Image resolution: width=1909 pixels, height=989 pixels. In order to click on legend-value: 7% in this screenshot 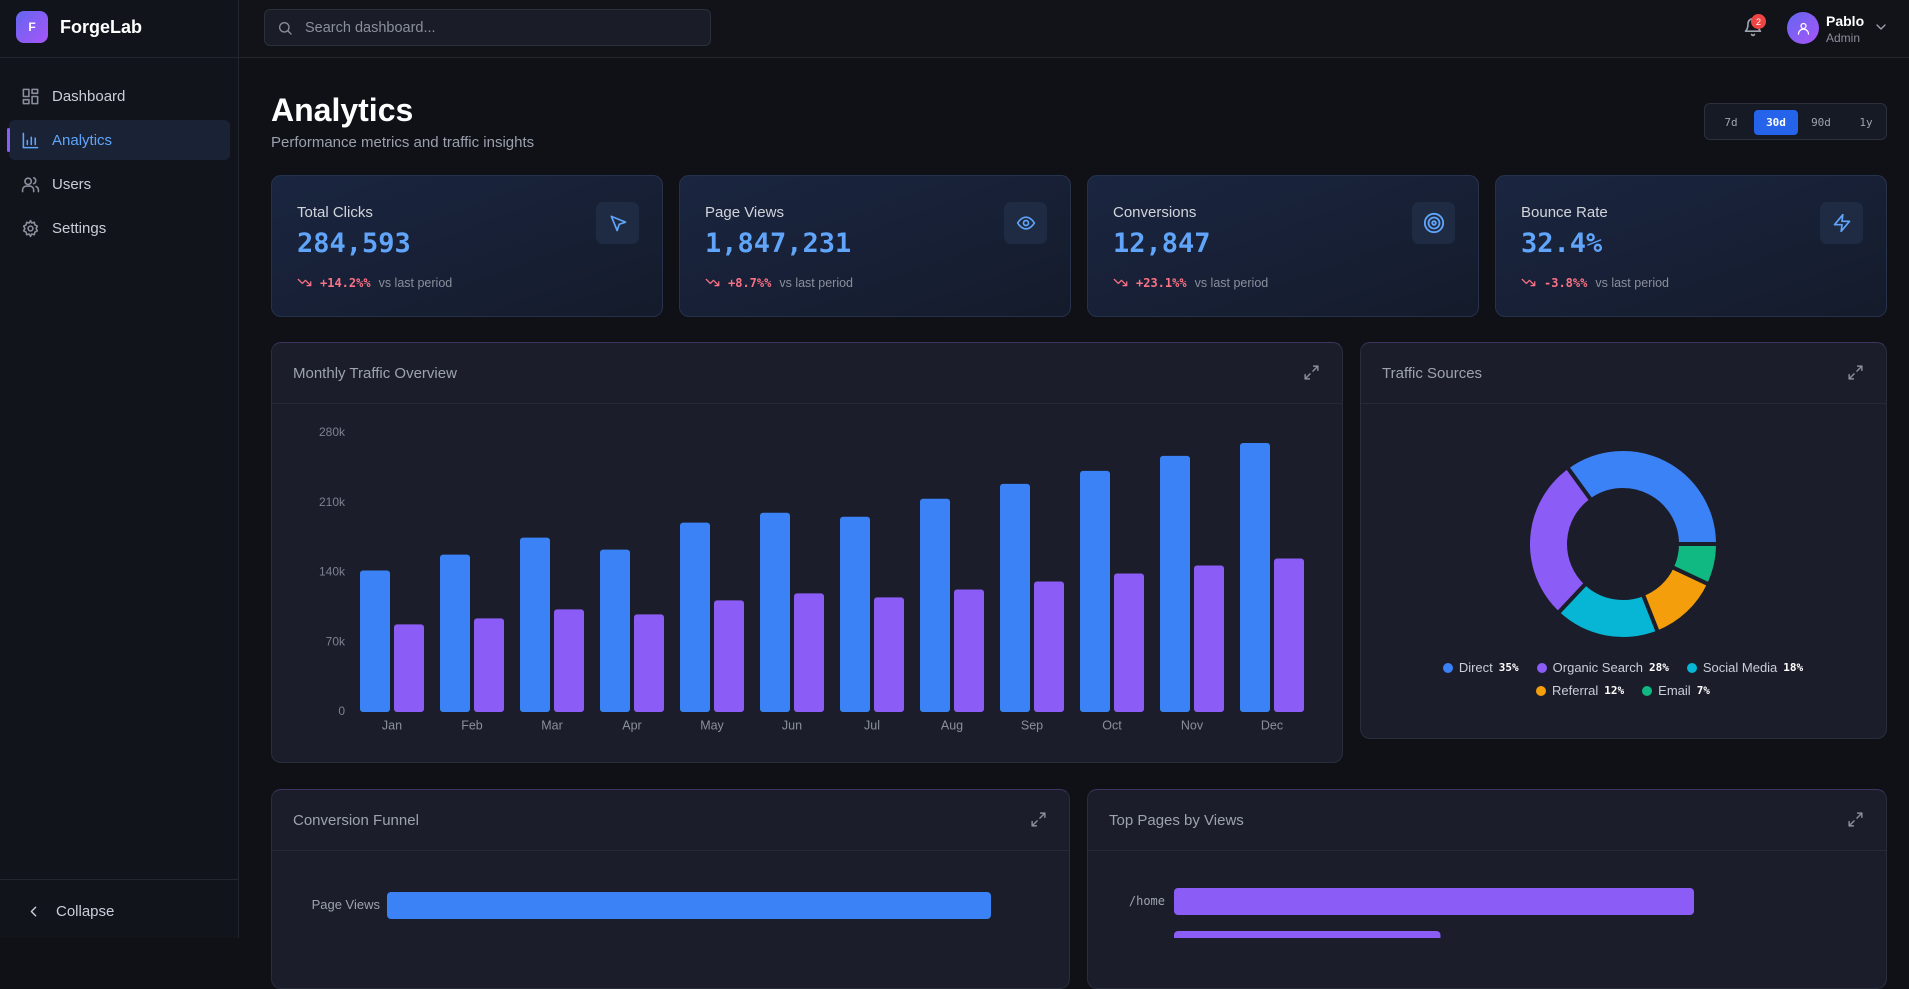, I will do `click(1703, 690)`.